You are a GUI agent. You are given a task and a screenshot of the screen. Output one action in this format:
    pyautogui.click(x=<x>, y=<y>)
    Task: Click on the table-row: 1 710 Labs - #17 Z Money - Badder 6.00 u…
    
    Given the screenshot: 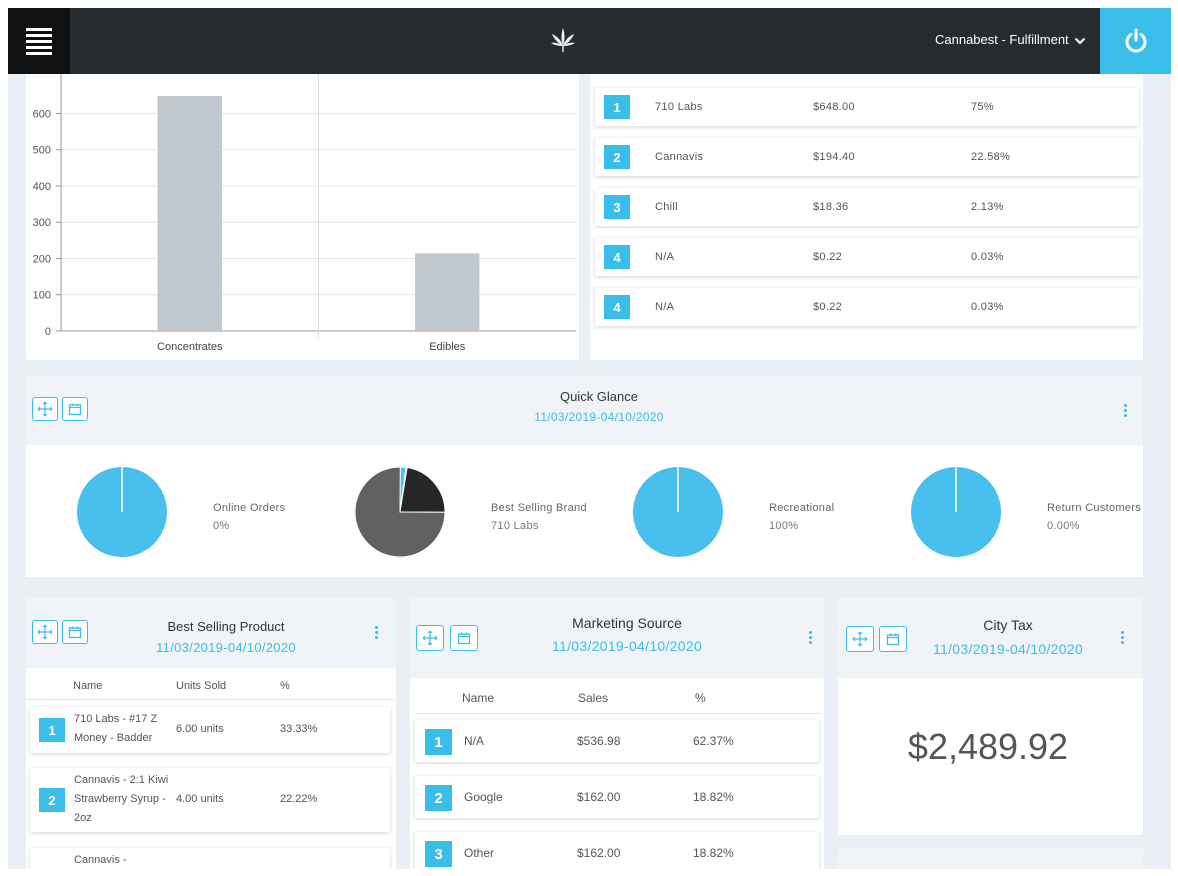 What is the action you would take?
    pyautogui.click(x=210, y=730)
    